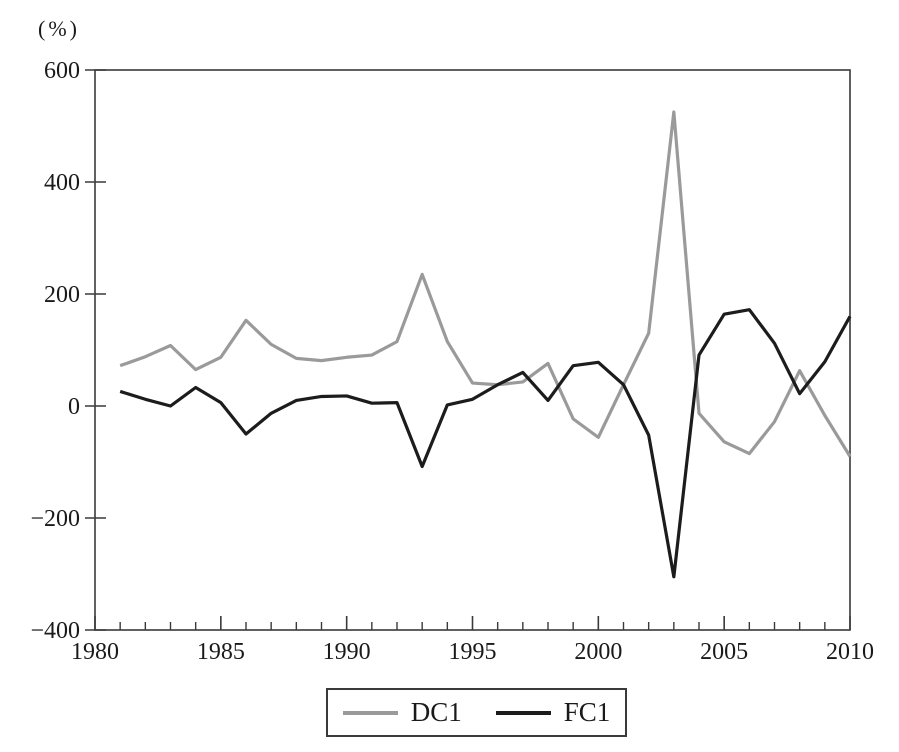 This screenshot has width=899, height=752. What do you see at coordinates (55, 519) in the screenshot?
I see `y-tick-label: −200` at bounding box center [55, 519].